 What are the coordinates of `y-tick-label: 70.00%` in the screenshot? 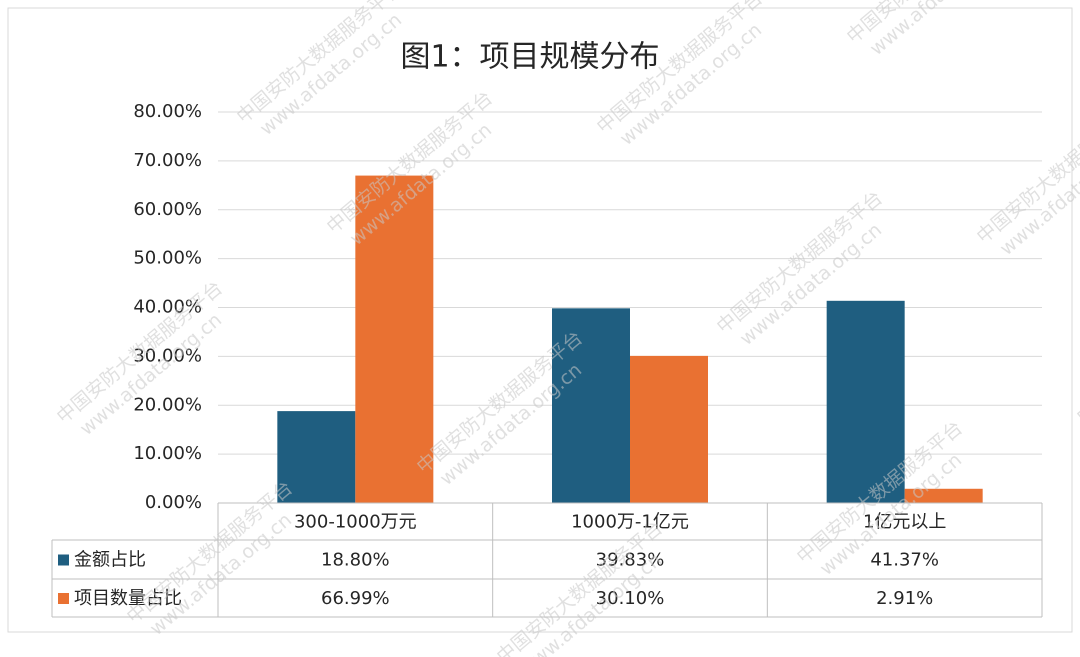 It's located at (167, 160).